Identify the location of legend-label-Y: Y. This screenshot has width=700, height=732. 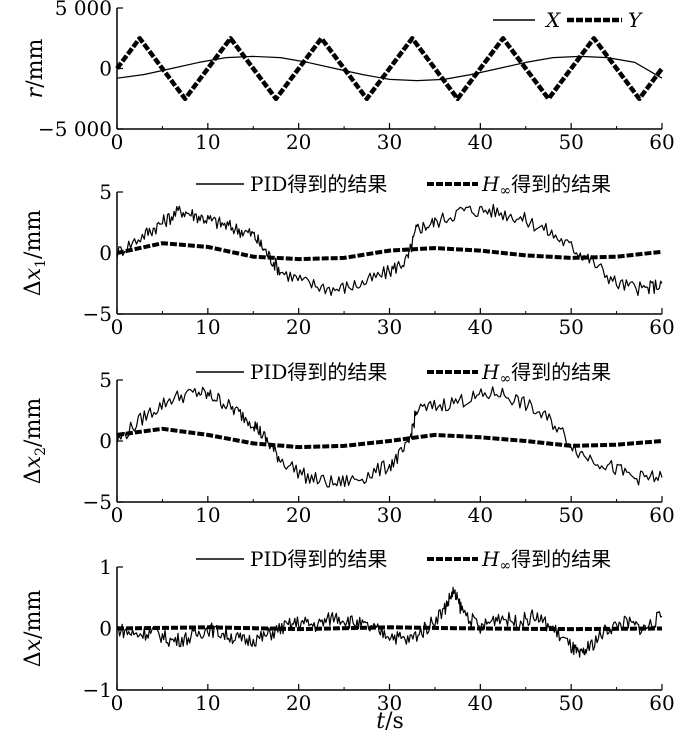
(635, 20).